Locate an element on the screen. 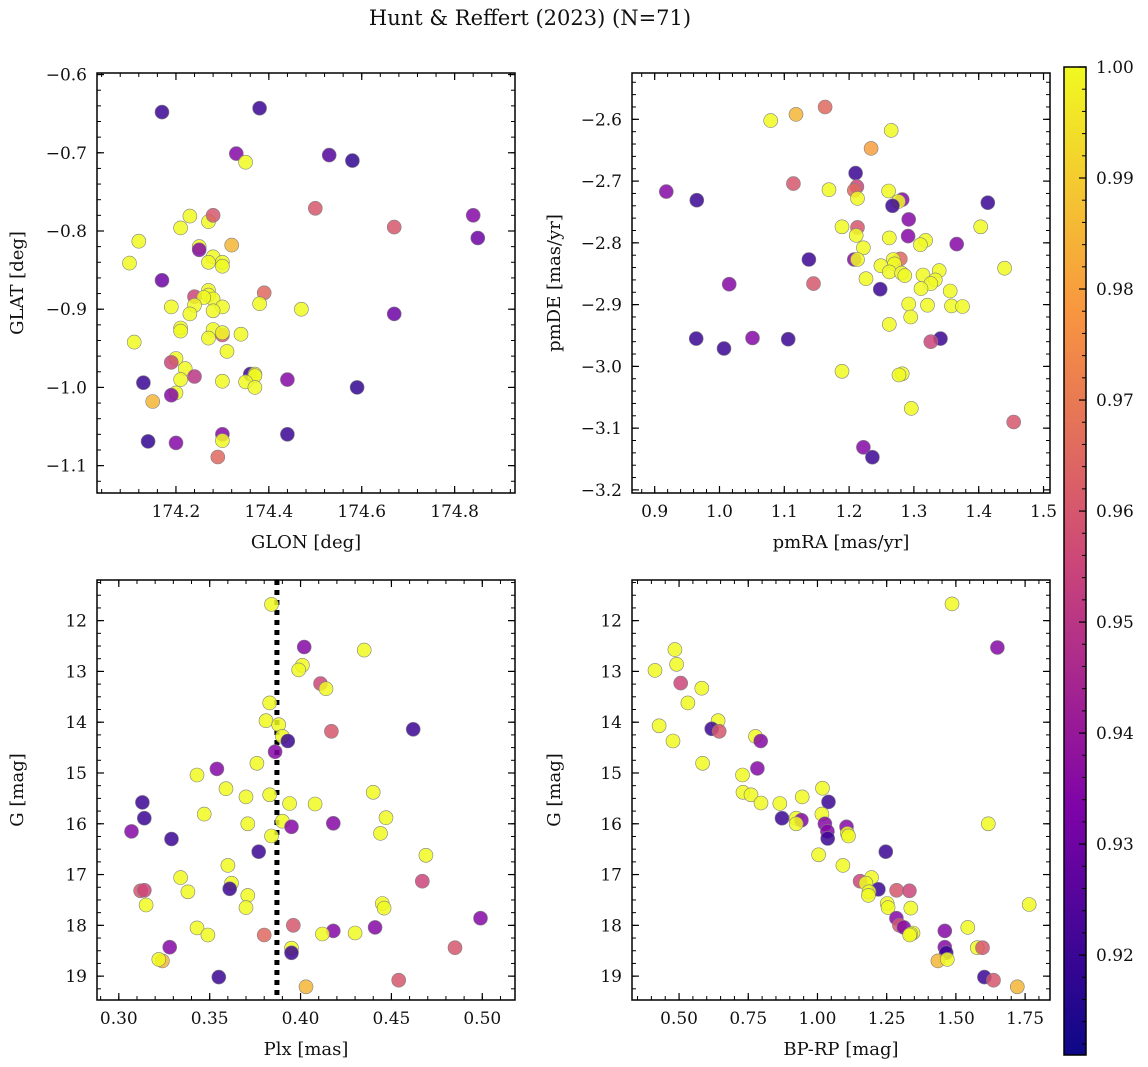  y-tick-label: −1.1 is located at coordinates (66, 467).